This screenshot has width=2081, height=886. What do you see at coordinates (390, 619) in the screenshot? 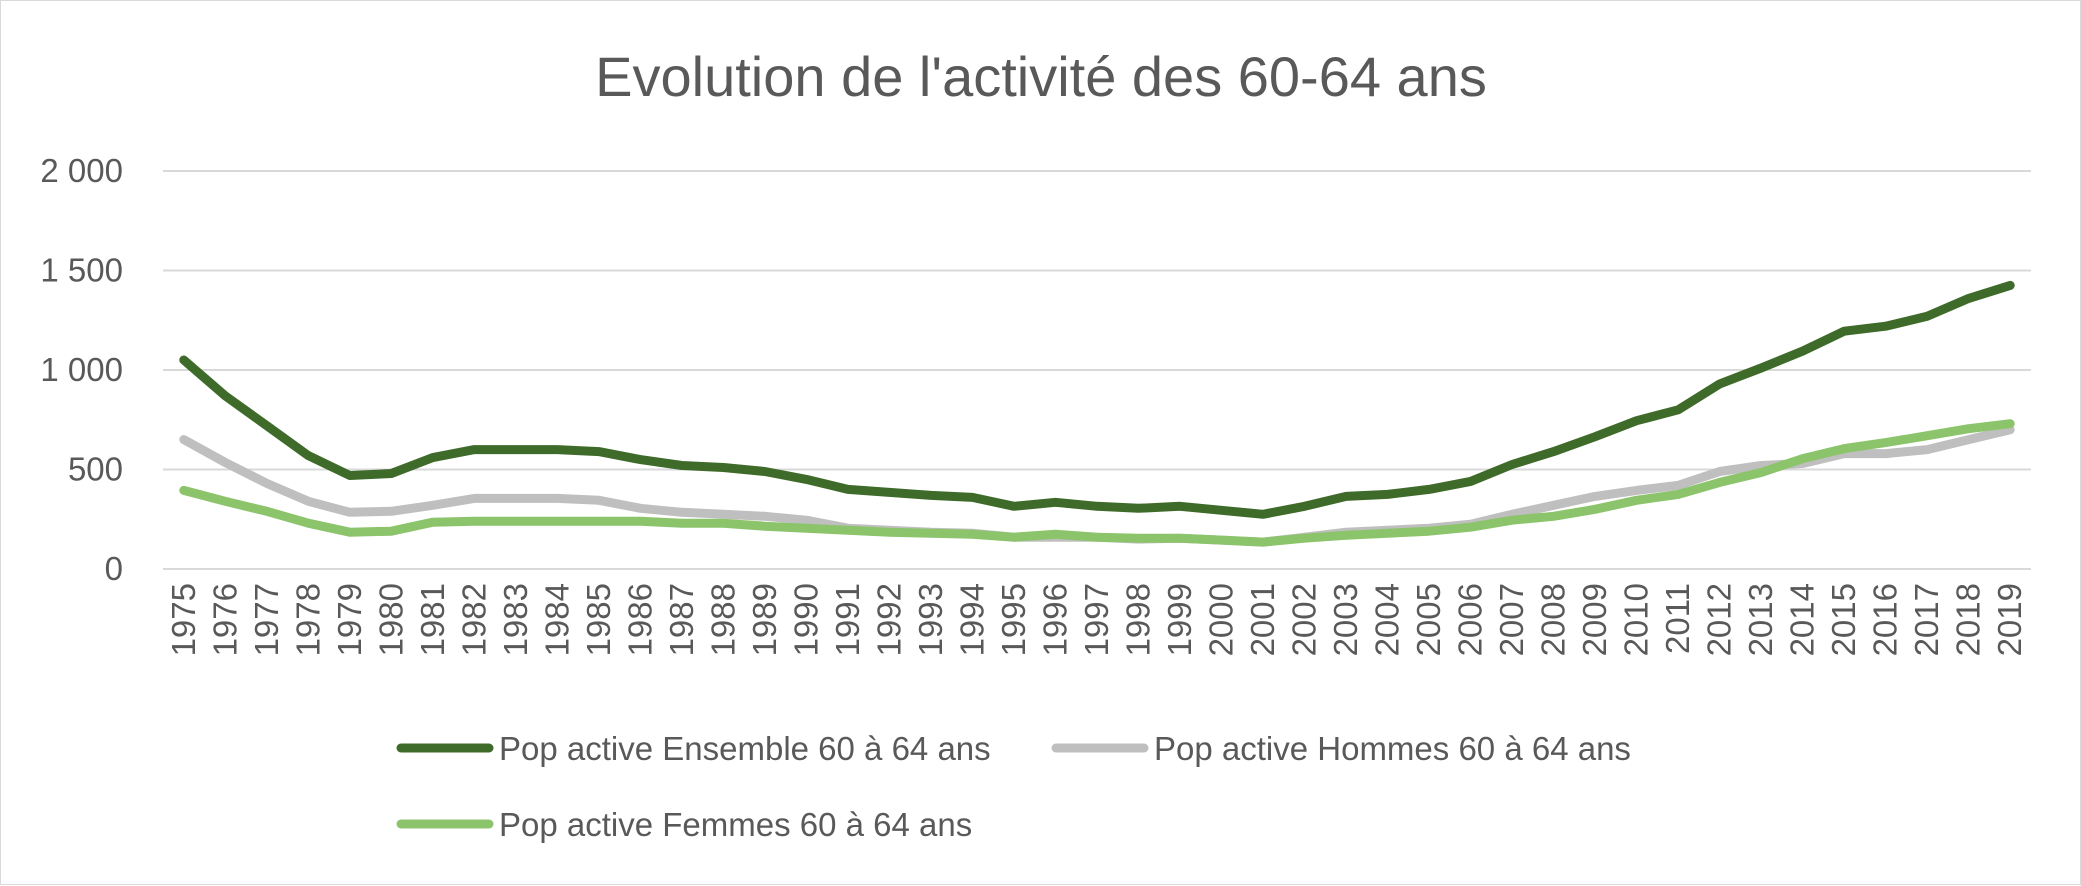
I see `x-tick-label: 1980` at bounding box center [390, 619].